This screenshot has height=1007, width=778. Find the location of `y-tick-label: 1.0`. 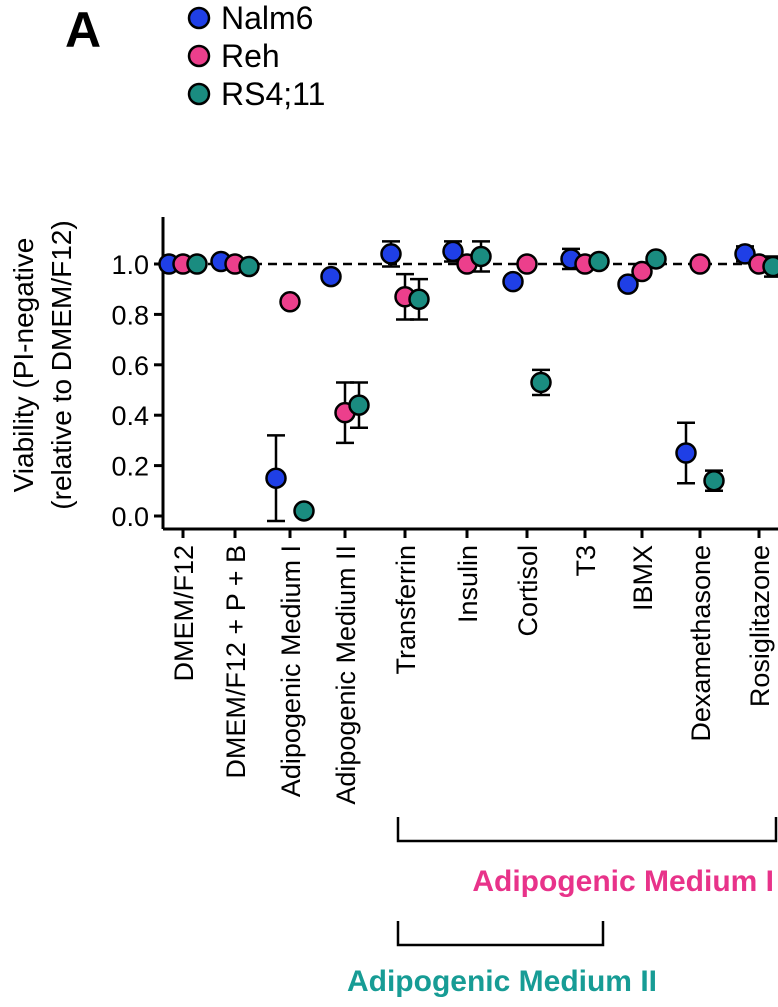

y-tick-label: 1.0 is located at coordinates (130, 265).